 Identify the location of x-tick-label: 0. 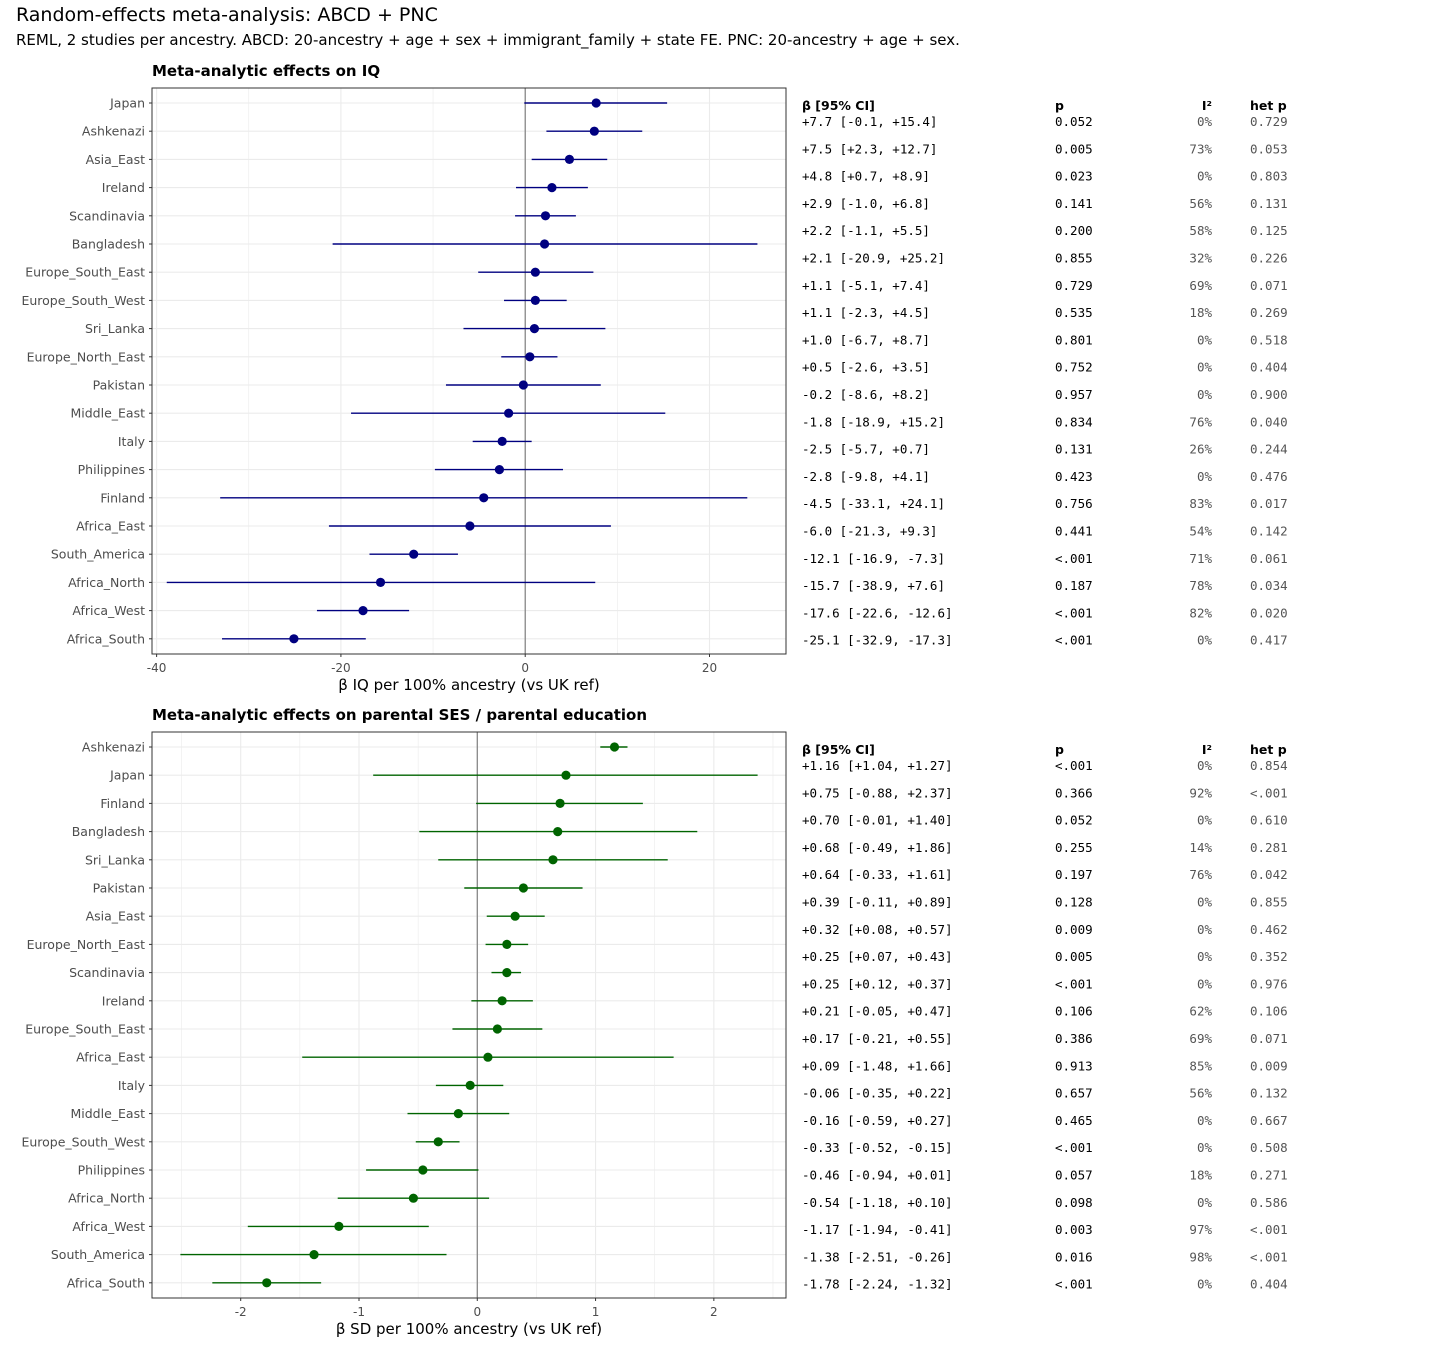
(477, 1312).